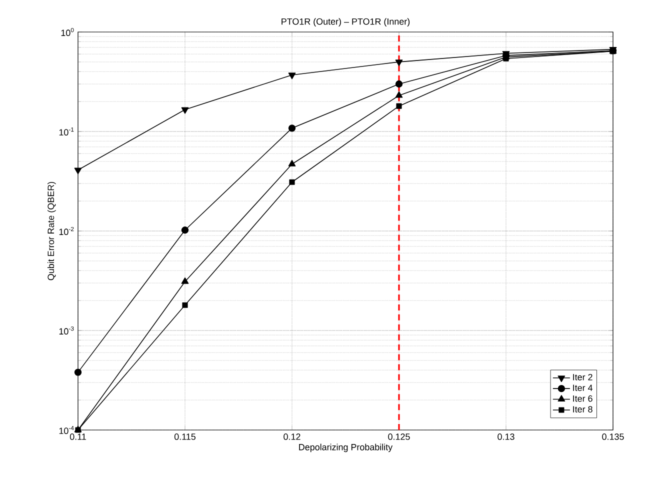 The width and height of the screenshot is (659, 480). I want to click on x-tick-label: 0.12, so click(292, 437).